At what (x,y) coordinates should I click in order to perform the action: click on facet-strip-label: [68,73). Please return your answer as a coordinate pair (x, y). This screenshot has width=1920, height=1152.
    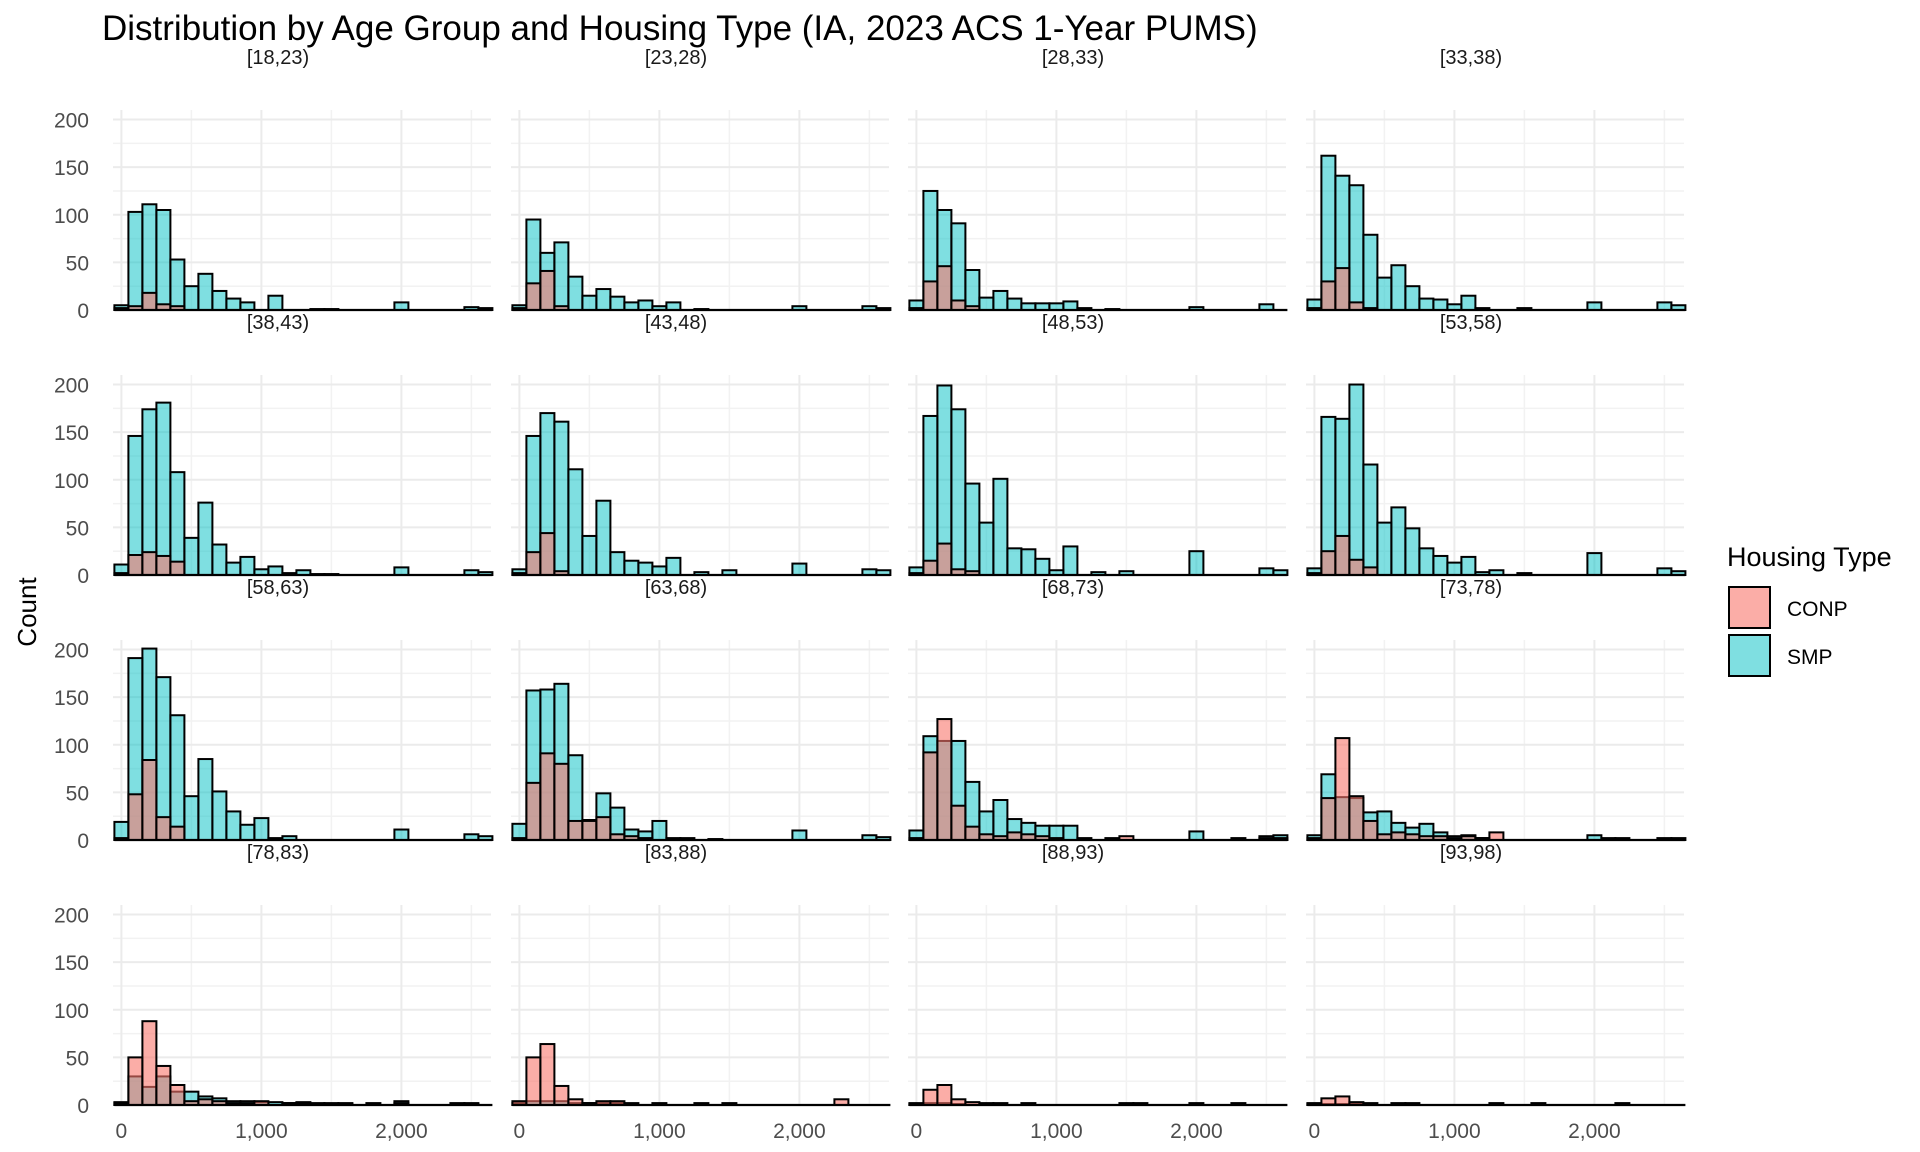
    Looking at the image, I should click on (1073, 588).